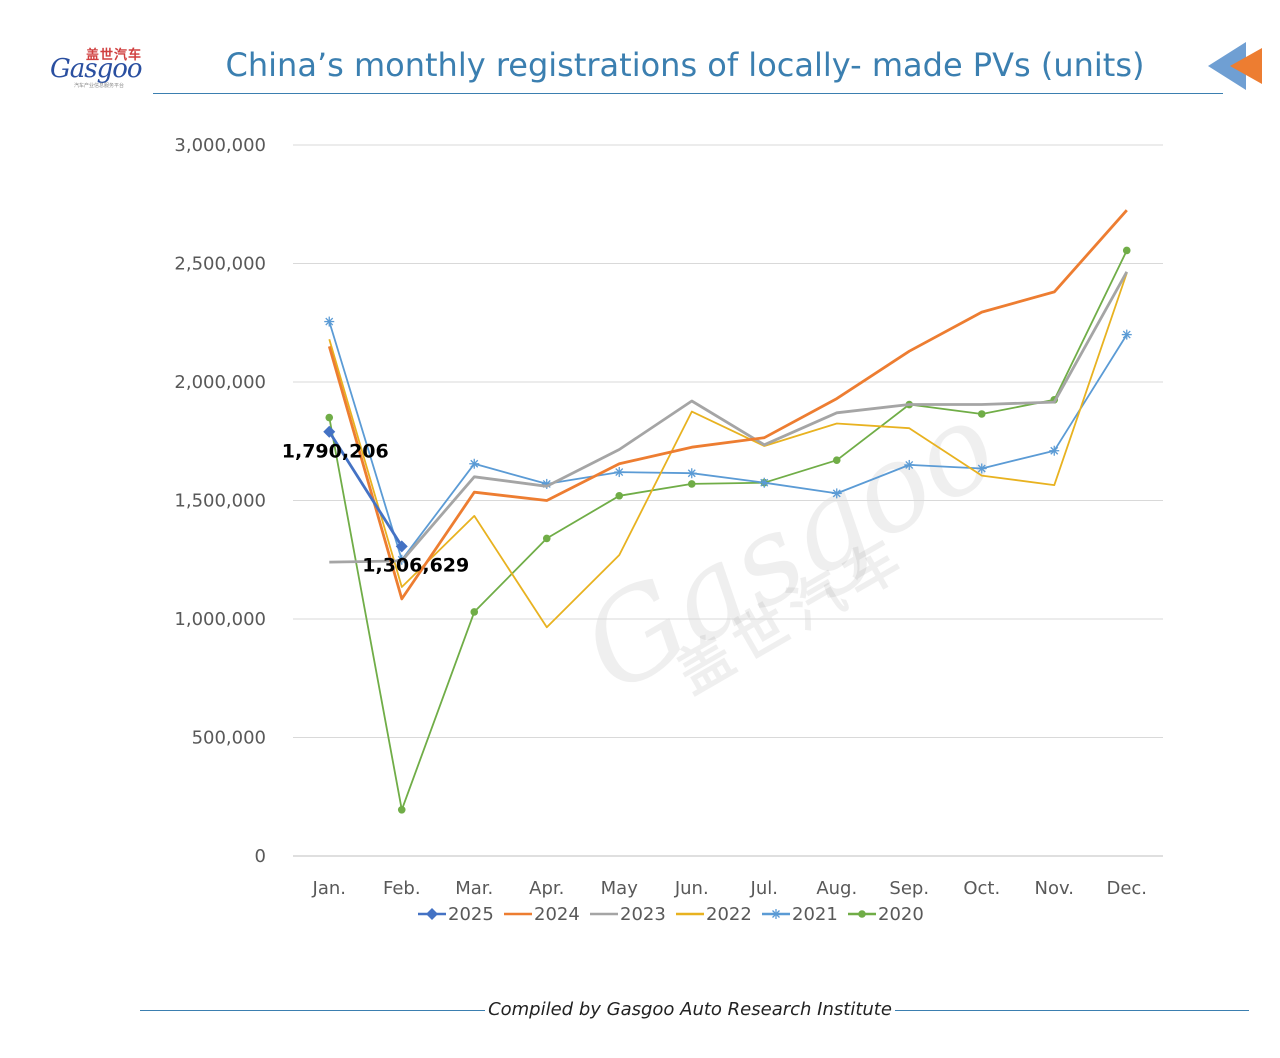 Image resolution: width=1280 pixels, height=1058 pixels. What do you see at coordinates (688, 93) in the screenshot?
I see `title-underline` at bounding box center [688, 93].